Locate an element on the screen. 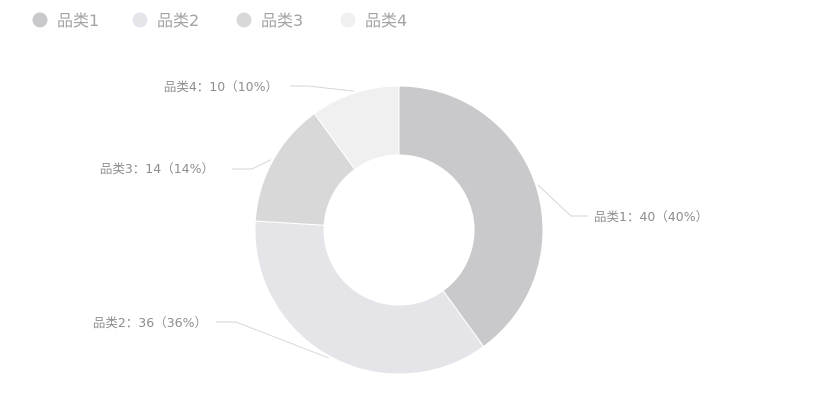  data-label-1: 品类1：40（40%） is located at coordinates (651, 216).